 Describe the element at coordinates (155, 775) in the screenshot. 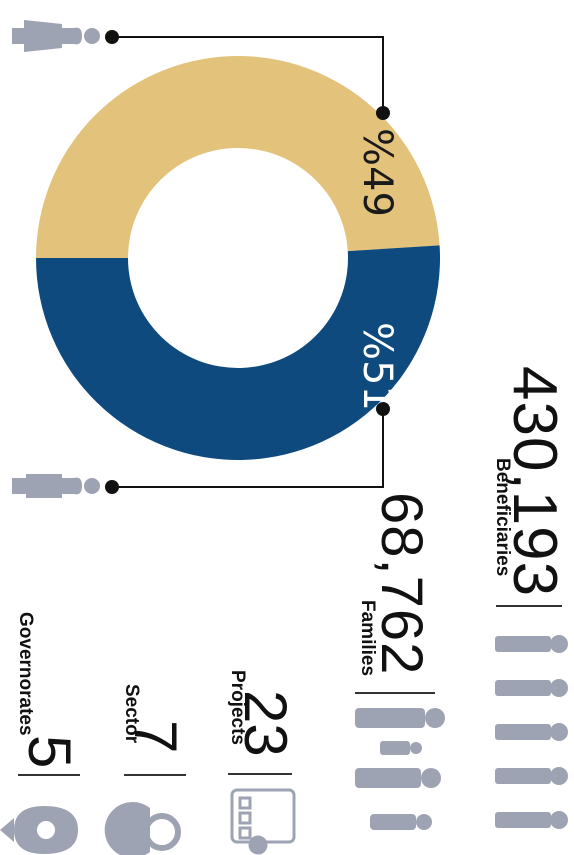

I see `sector-divider` at that location.